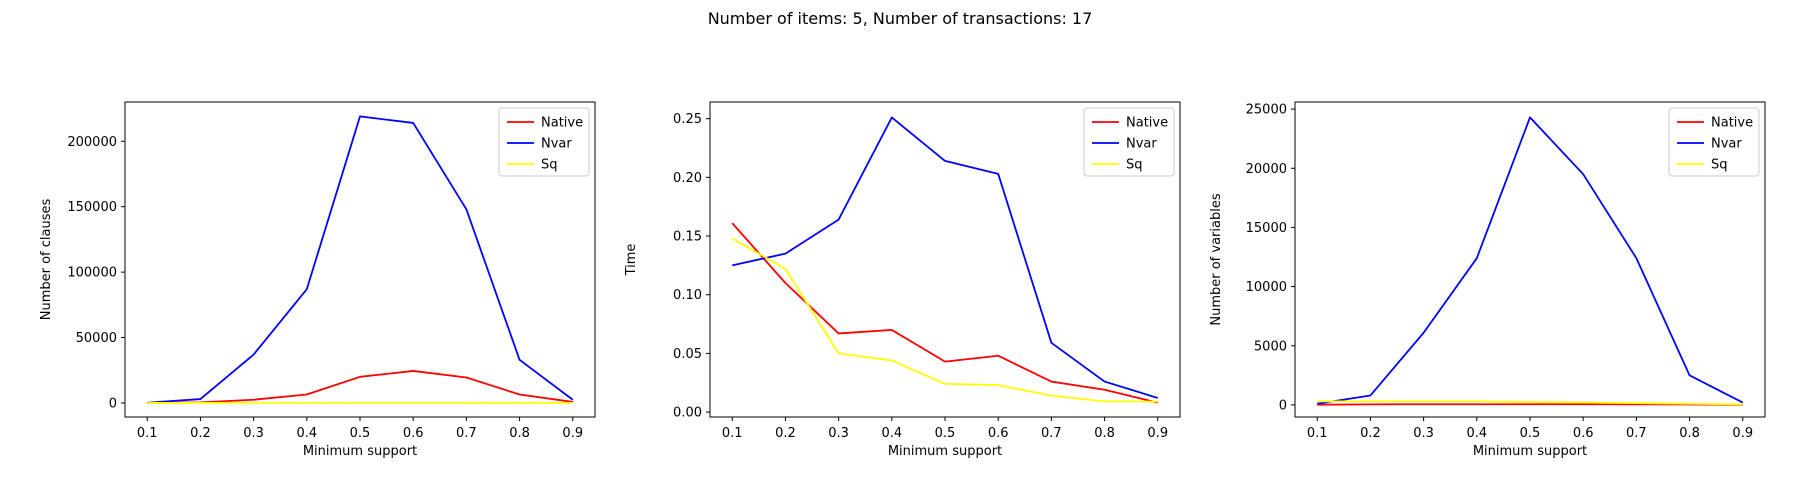  I want to click on y-axis-label: Number of clauses, so click(46, 260).